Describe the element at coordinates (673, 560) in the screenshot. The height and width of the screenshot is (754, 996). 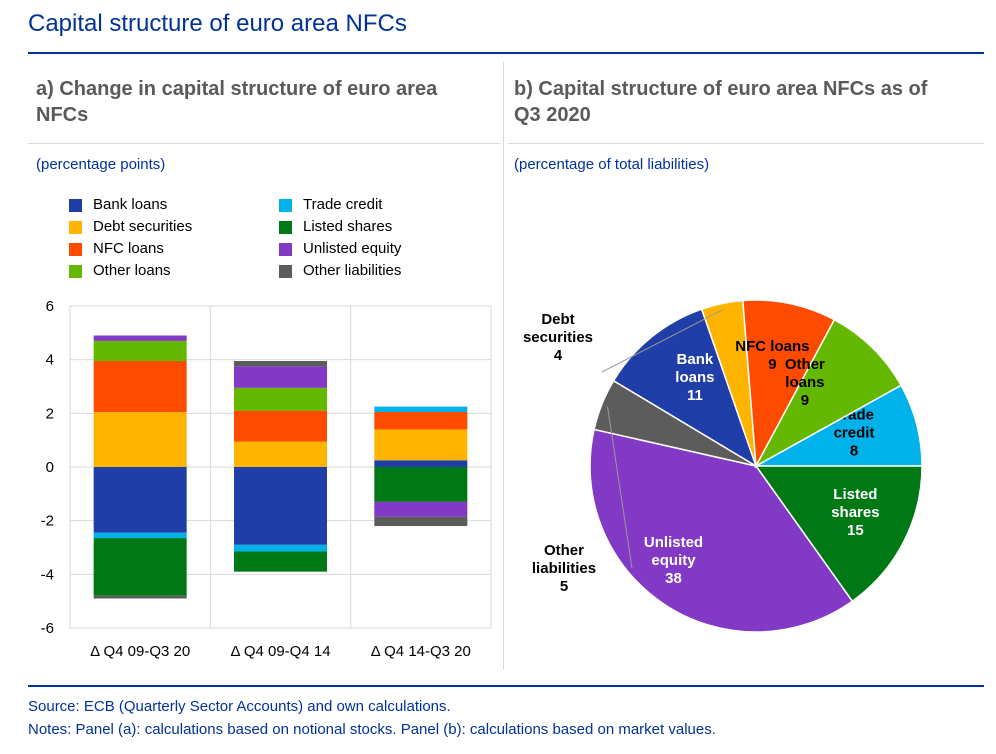
I see `pie-category-label: equity` at that location.